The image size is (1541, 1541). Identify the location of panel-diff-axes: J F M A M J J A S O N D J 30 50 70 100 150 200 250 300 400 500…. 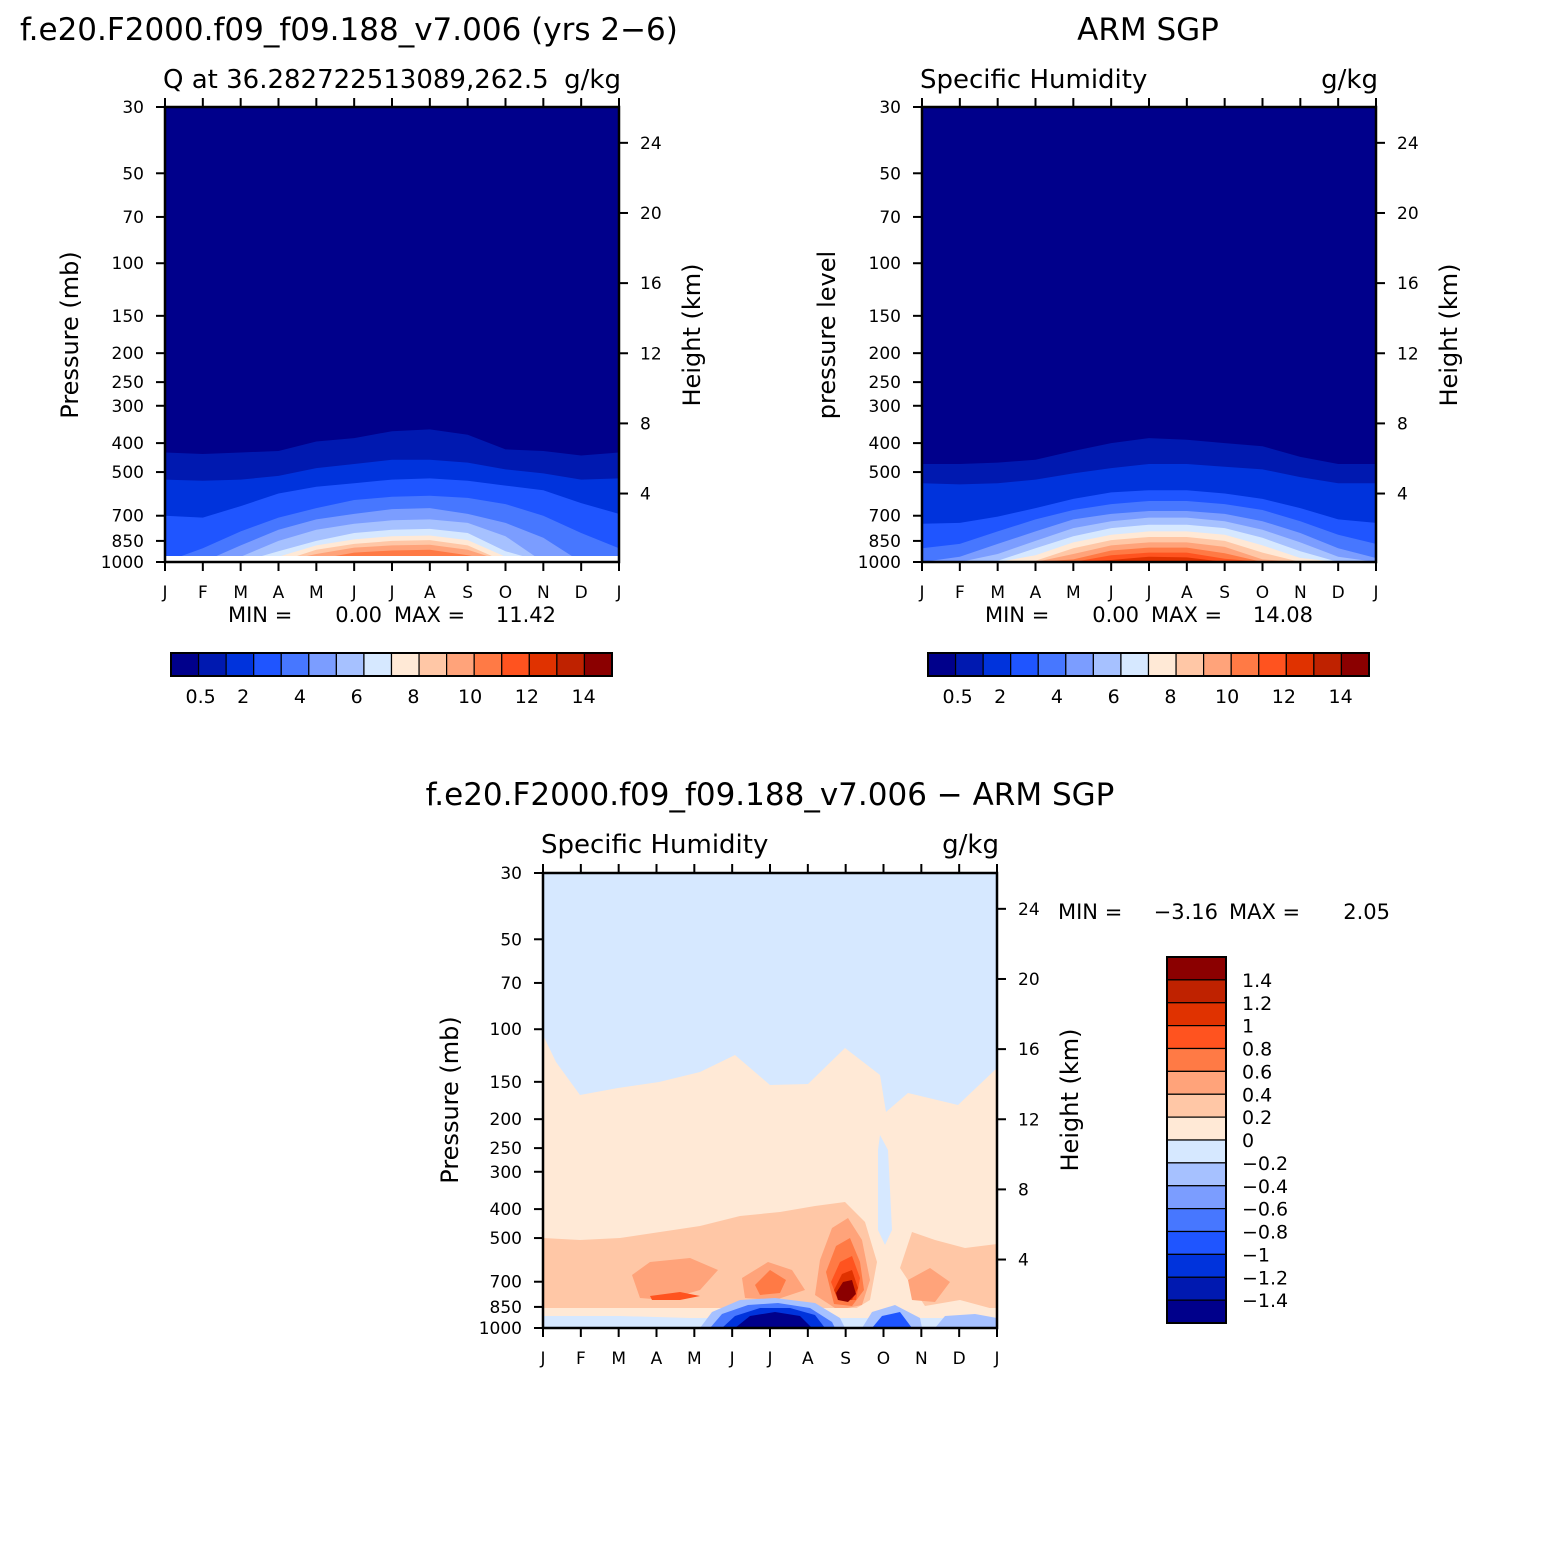
(759, 1116).